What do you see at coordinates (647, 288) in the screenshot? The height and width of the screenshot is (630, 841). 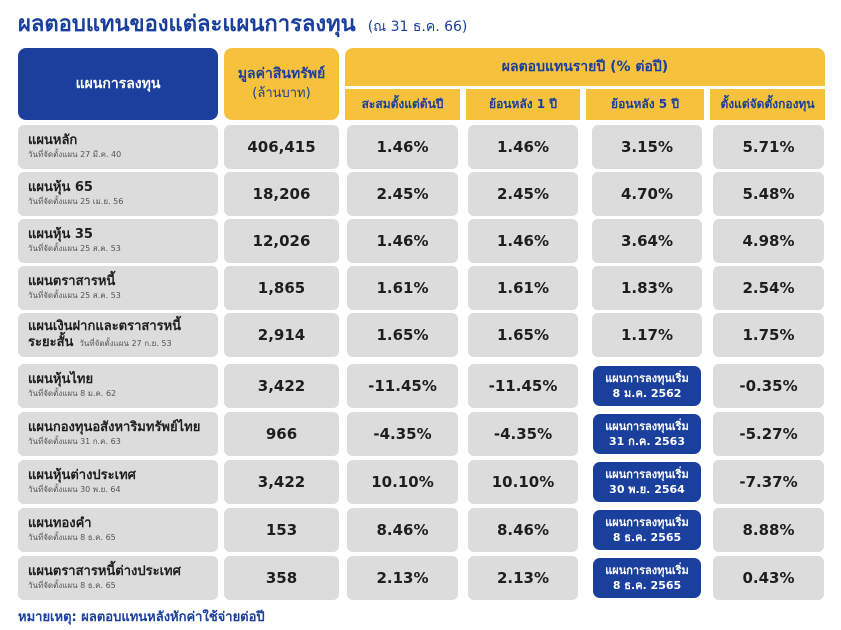 I see `return-5y: 1.83%` at bounding box center [647, 288].